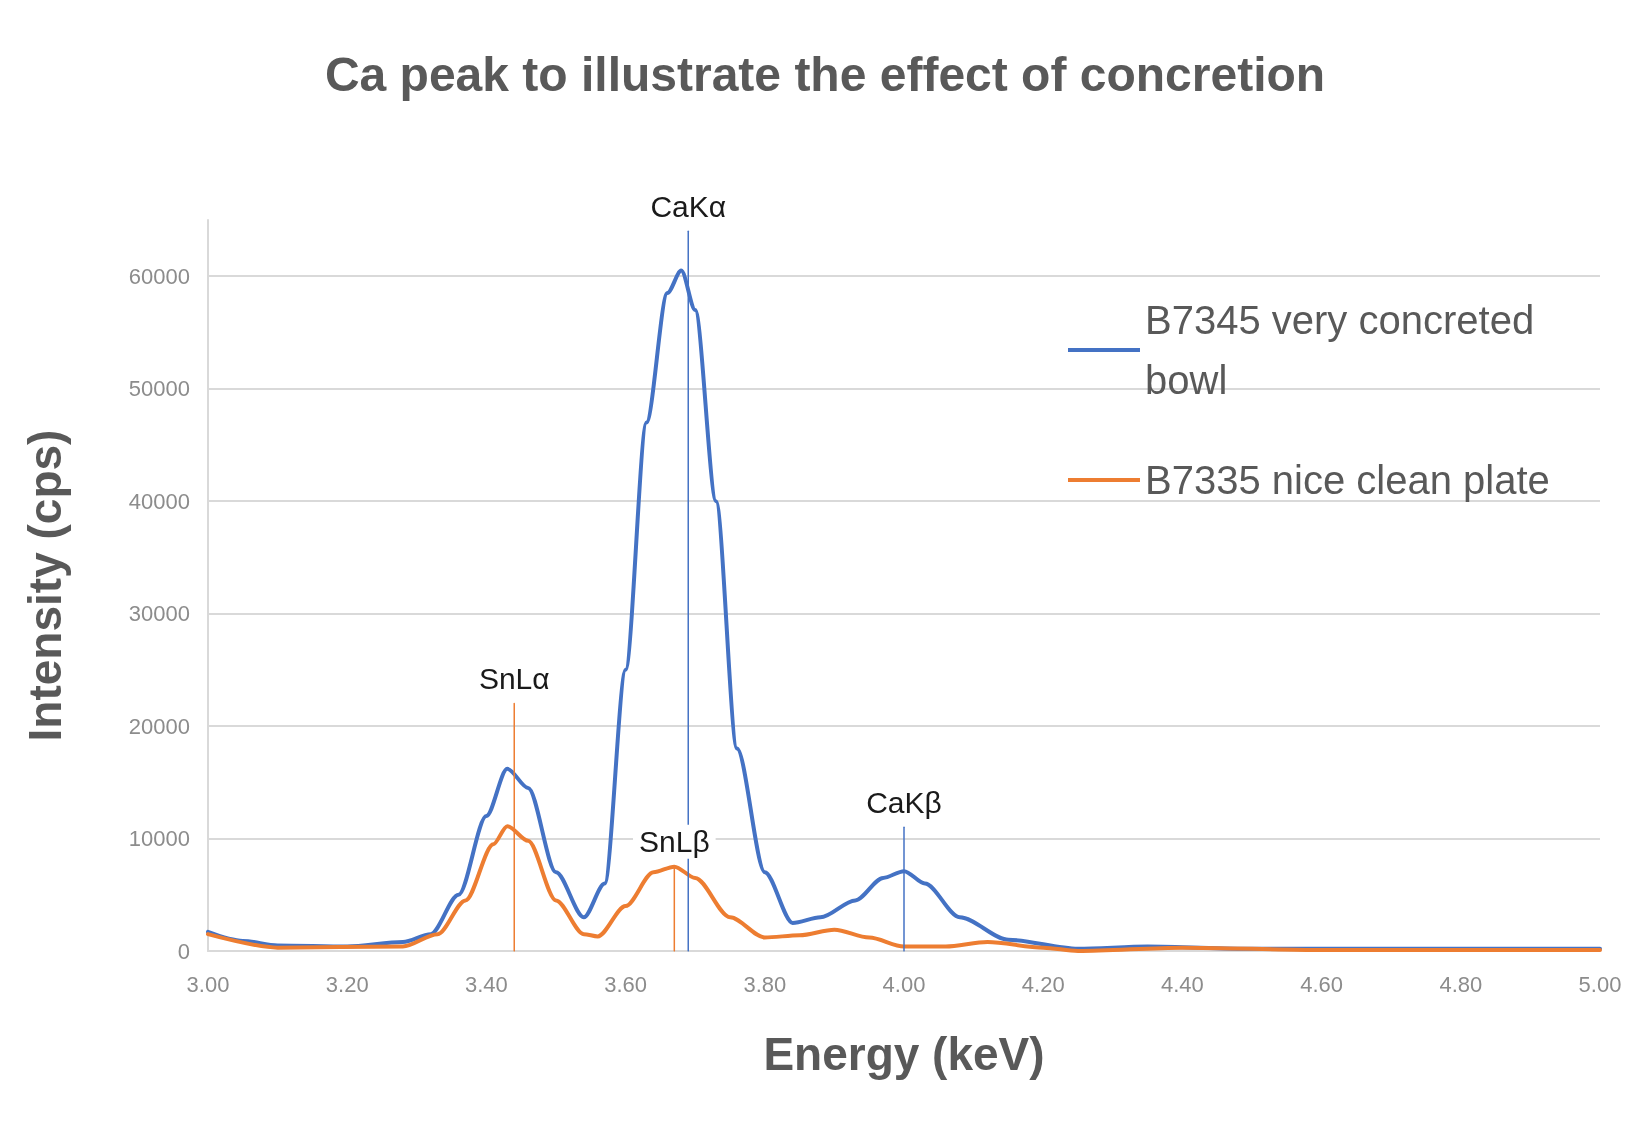 This screenshot has width=1650, height=1131. What do you see at coordinates (1347, 480) in the screenshot?
I see `legend-label: B7335 nice clean plate` at bounding box center [1347, 480].